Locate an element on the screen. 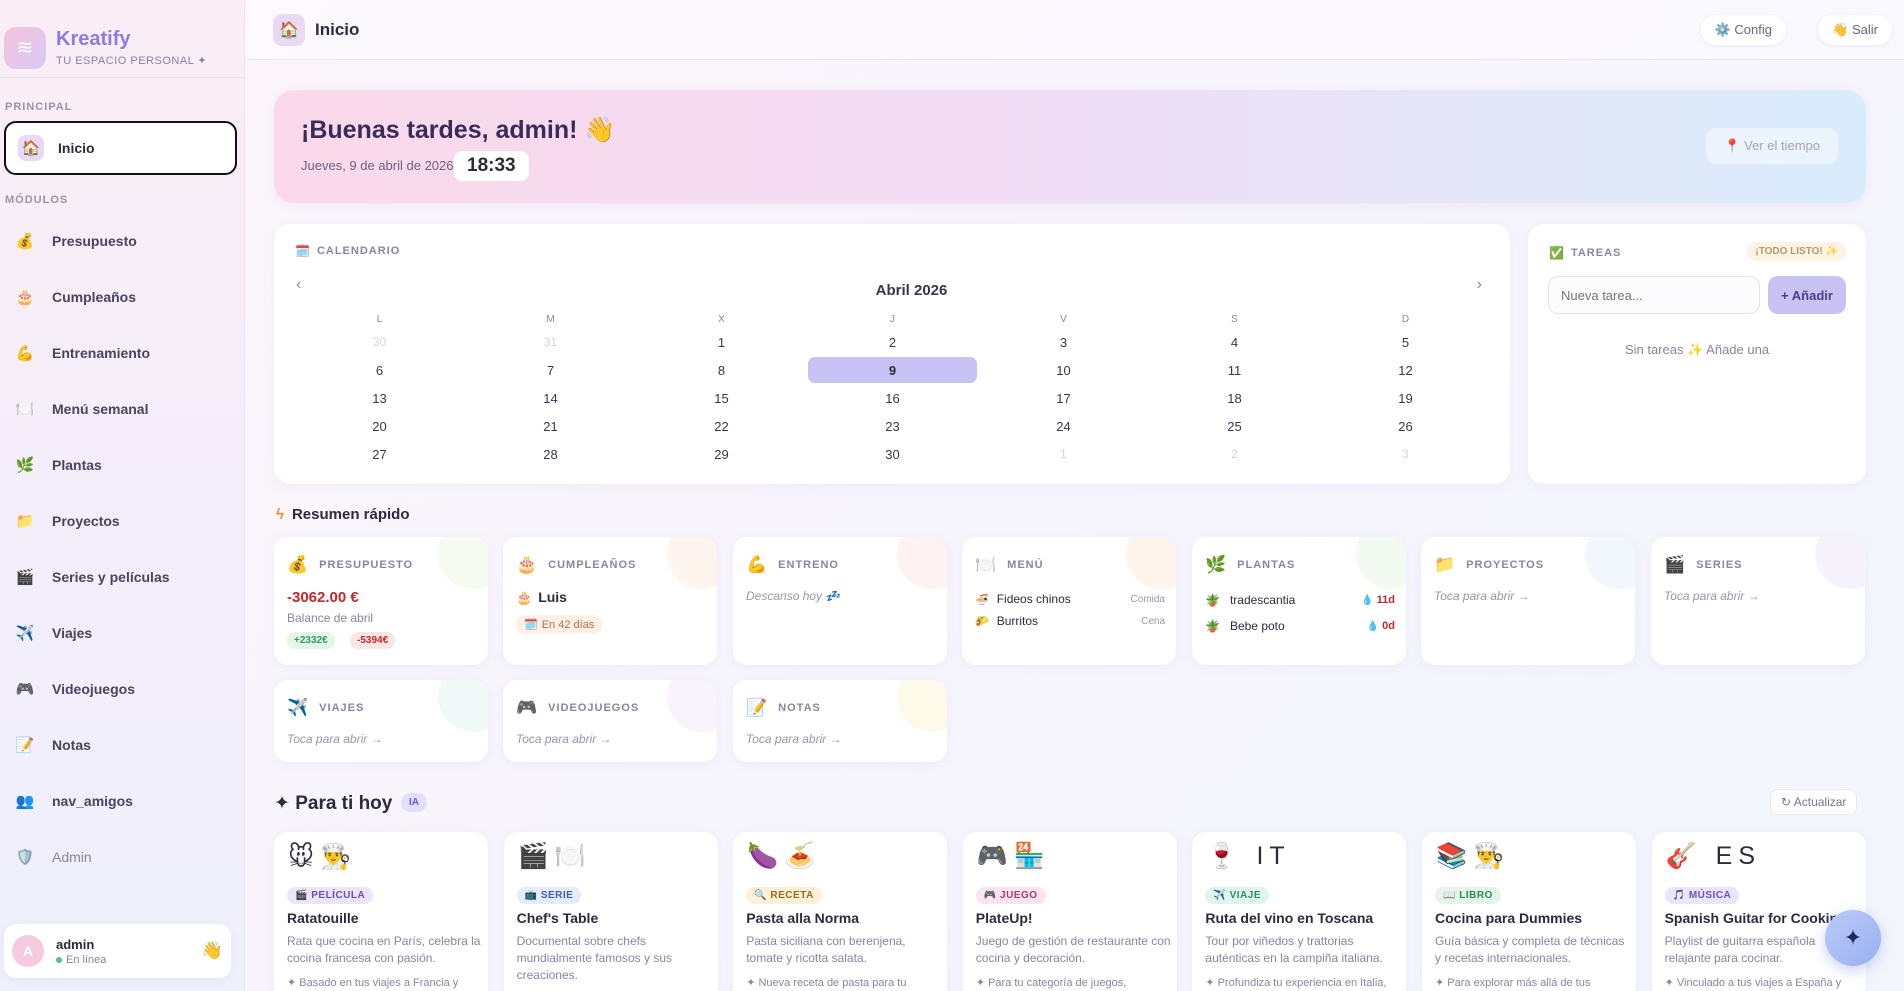 The height and width of the screenshot is (991, 1904). calendar-day: 11 is located at coordinates (1234, 370).